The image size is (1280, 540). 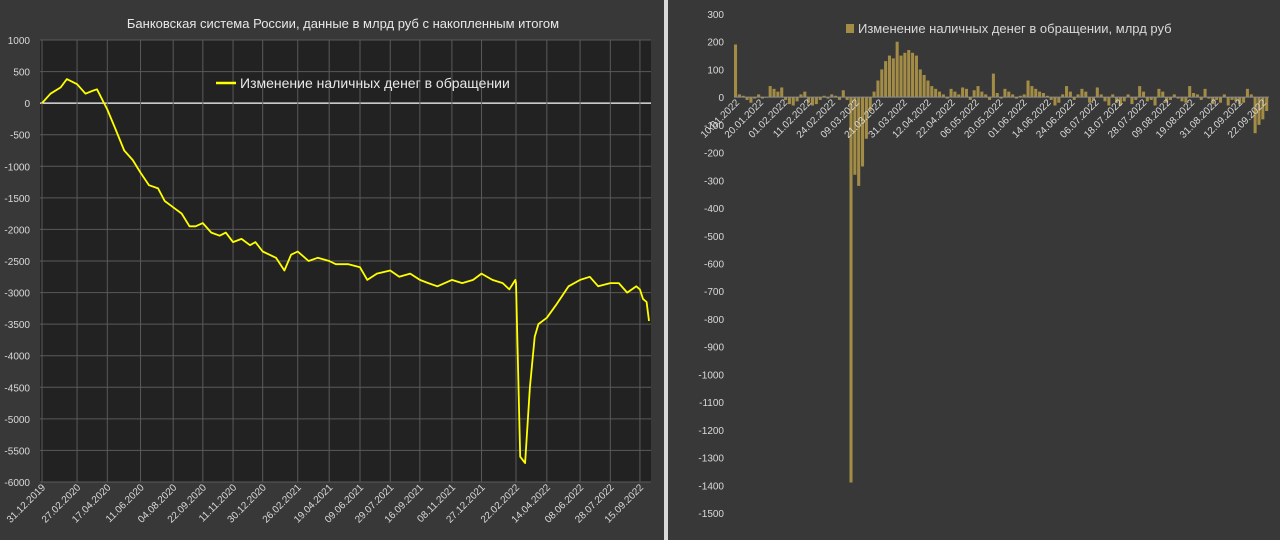 I want to click on y-tick-label: -4000, so click(x=17, y=357).